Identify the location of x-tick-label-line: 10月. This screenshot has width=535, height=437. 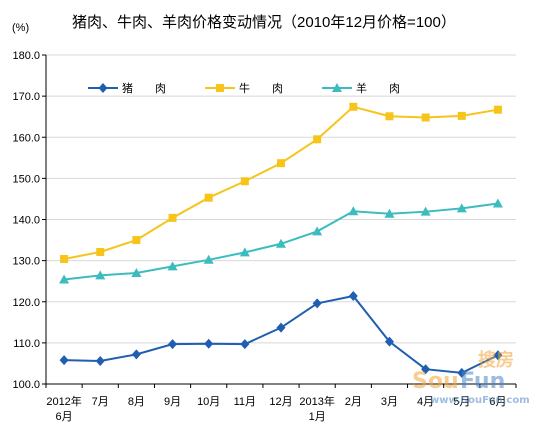
(208, 402).